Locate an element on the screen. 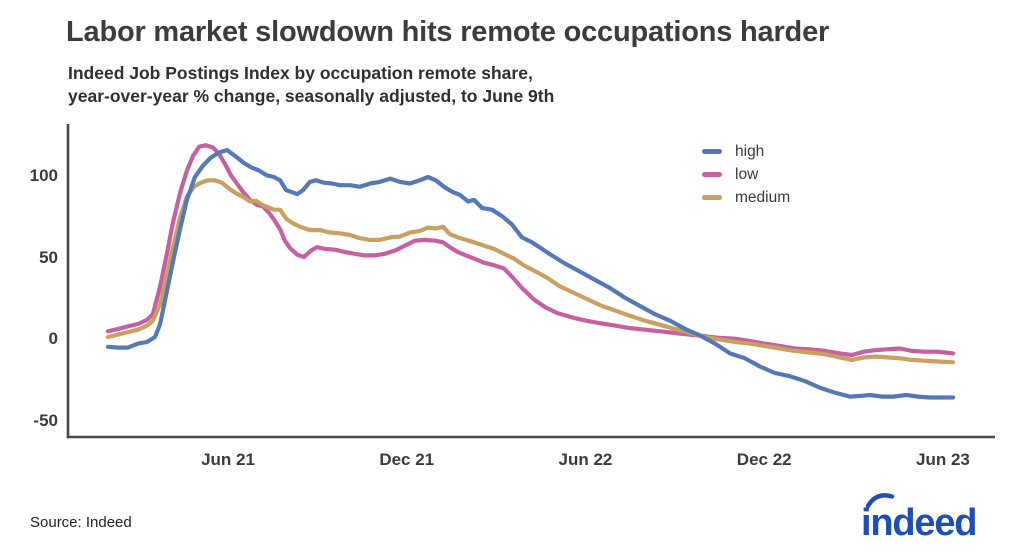  legend-item-label: high is located at coordinates (750, 151).